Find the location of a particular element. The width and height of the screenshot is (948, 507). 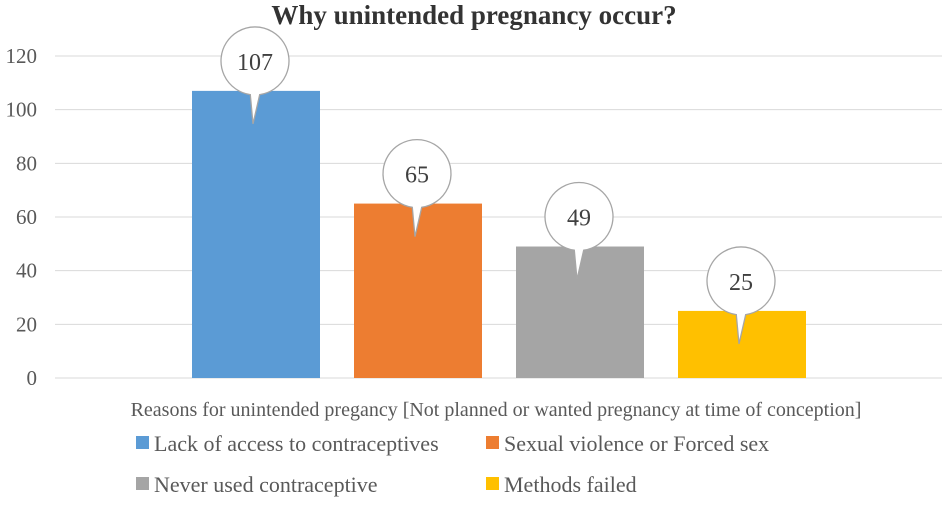

data-label: 65 is located at coordinates (417, 176).